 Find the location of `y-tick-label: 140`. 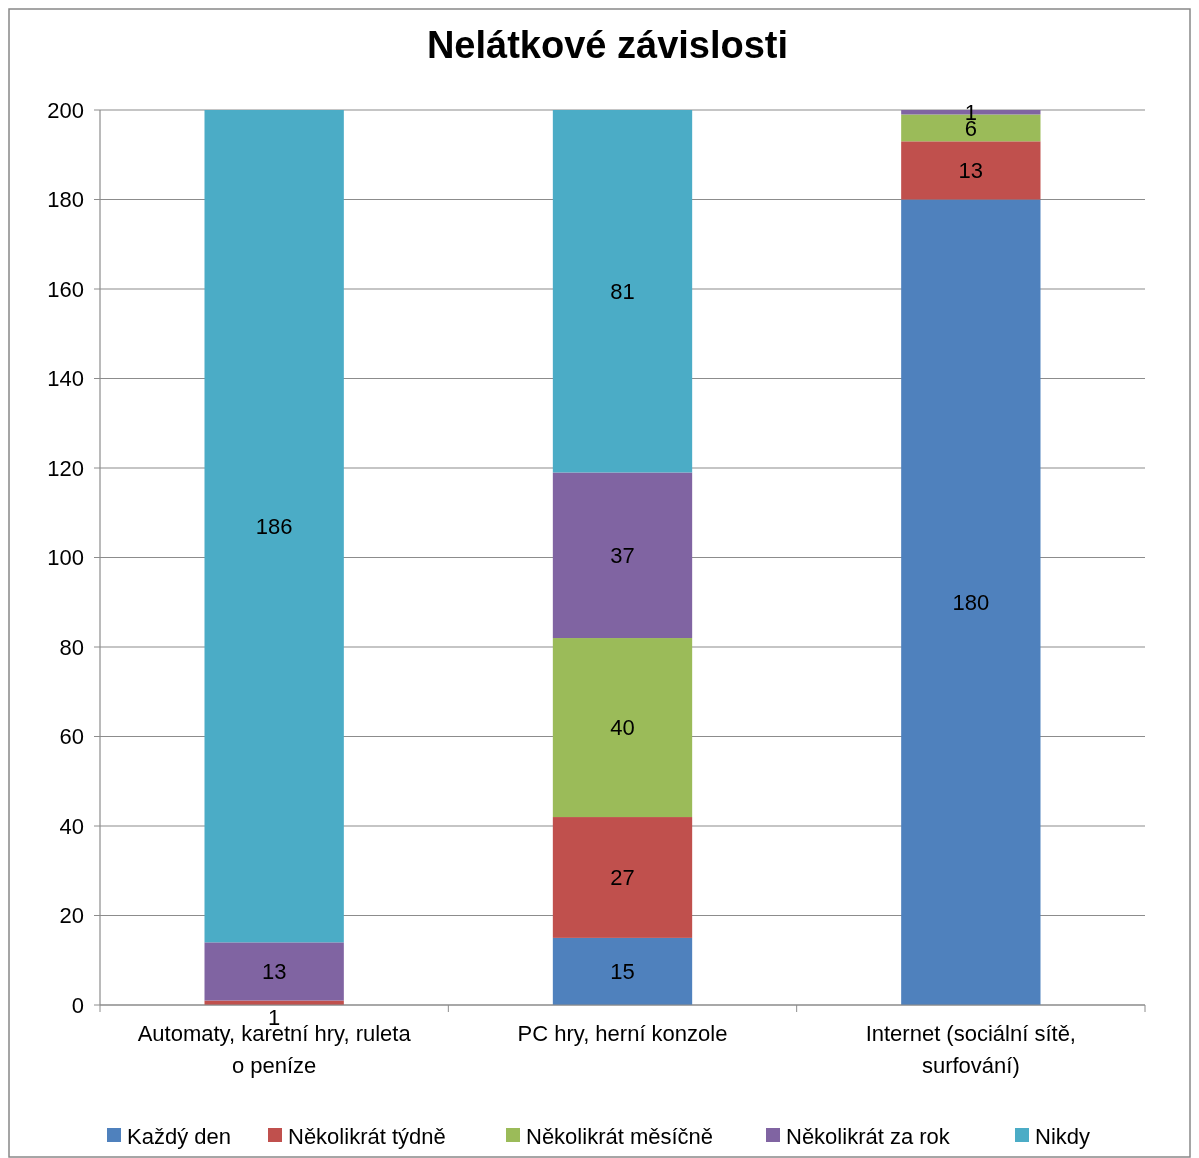

y-tick-label: 140 is located at coordinates (65, 379).